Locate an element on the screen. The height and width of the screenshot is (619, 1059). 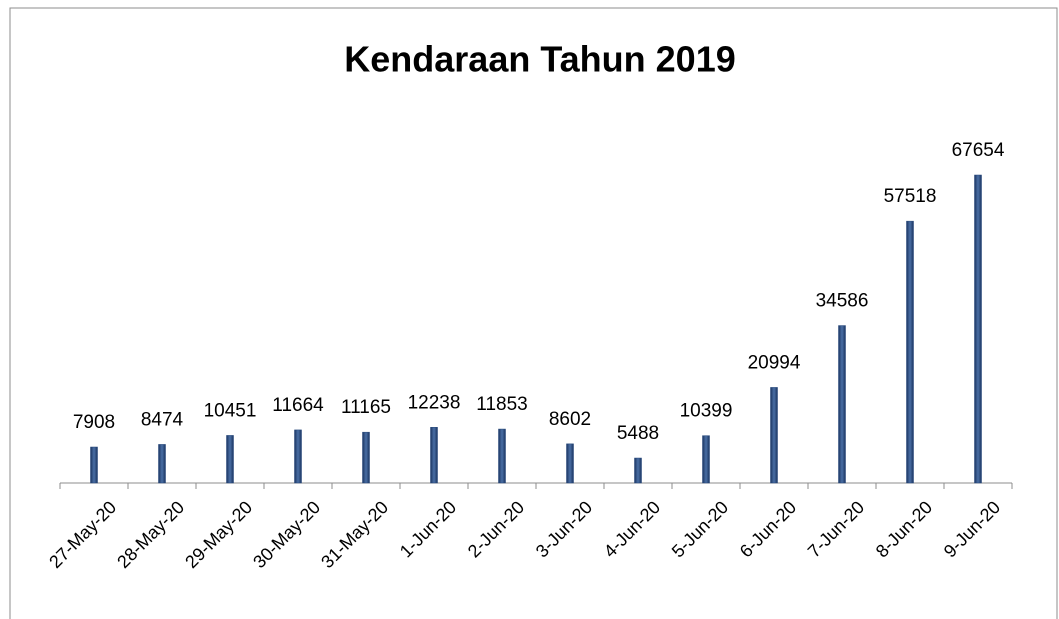
x-tick-label: 28-May-20 is located at coordinates (150, 534).